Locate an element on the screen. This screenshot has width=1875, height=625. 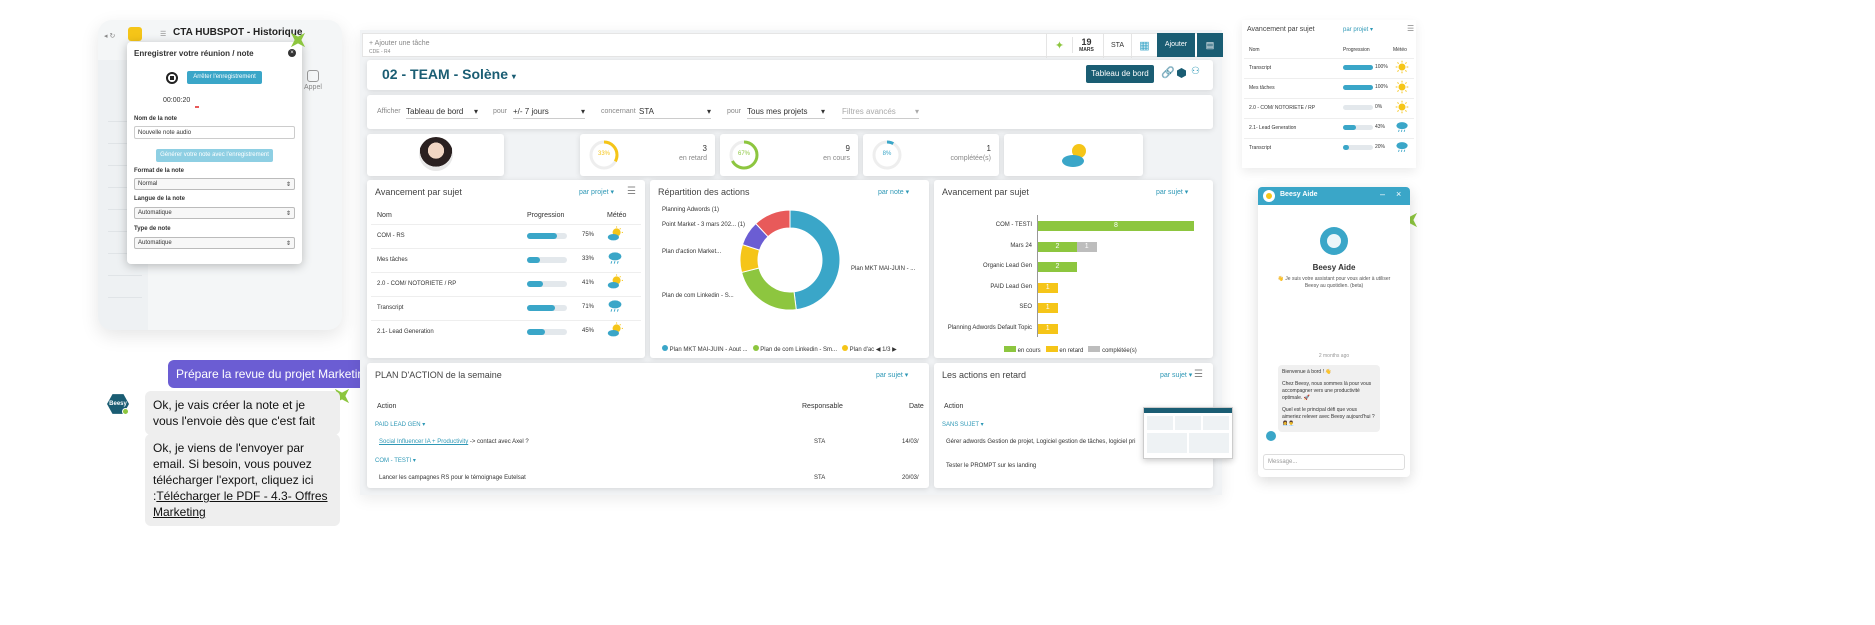
dashboard-thumbnail is located at coordinates (1188, 433).